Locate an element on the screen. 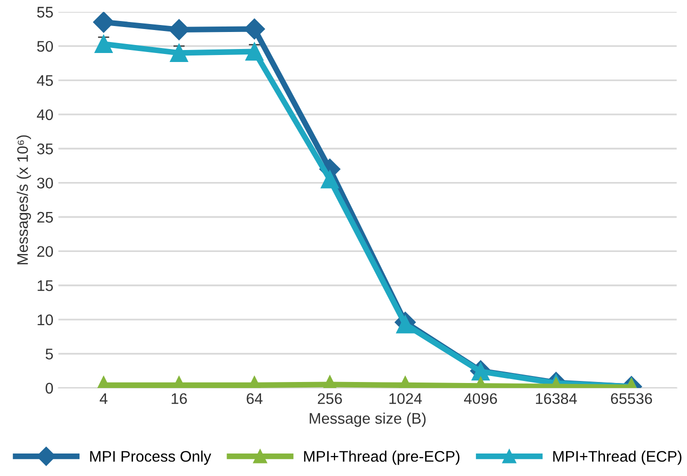 The height and width of the screenshot is (476, 687). y-tick-label: 35 is located at coordinates (45, 149).